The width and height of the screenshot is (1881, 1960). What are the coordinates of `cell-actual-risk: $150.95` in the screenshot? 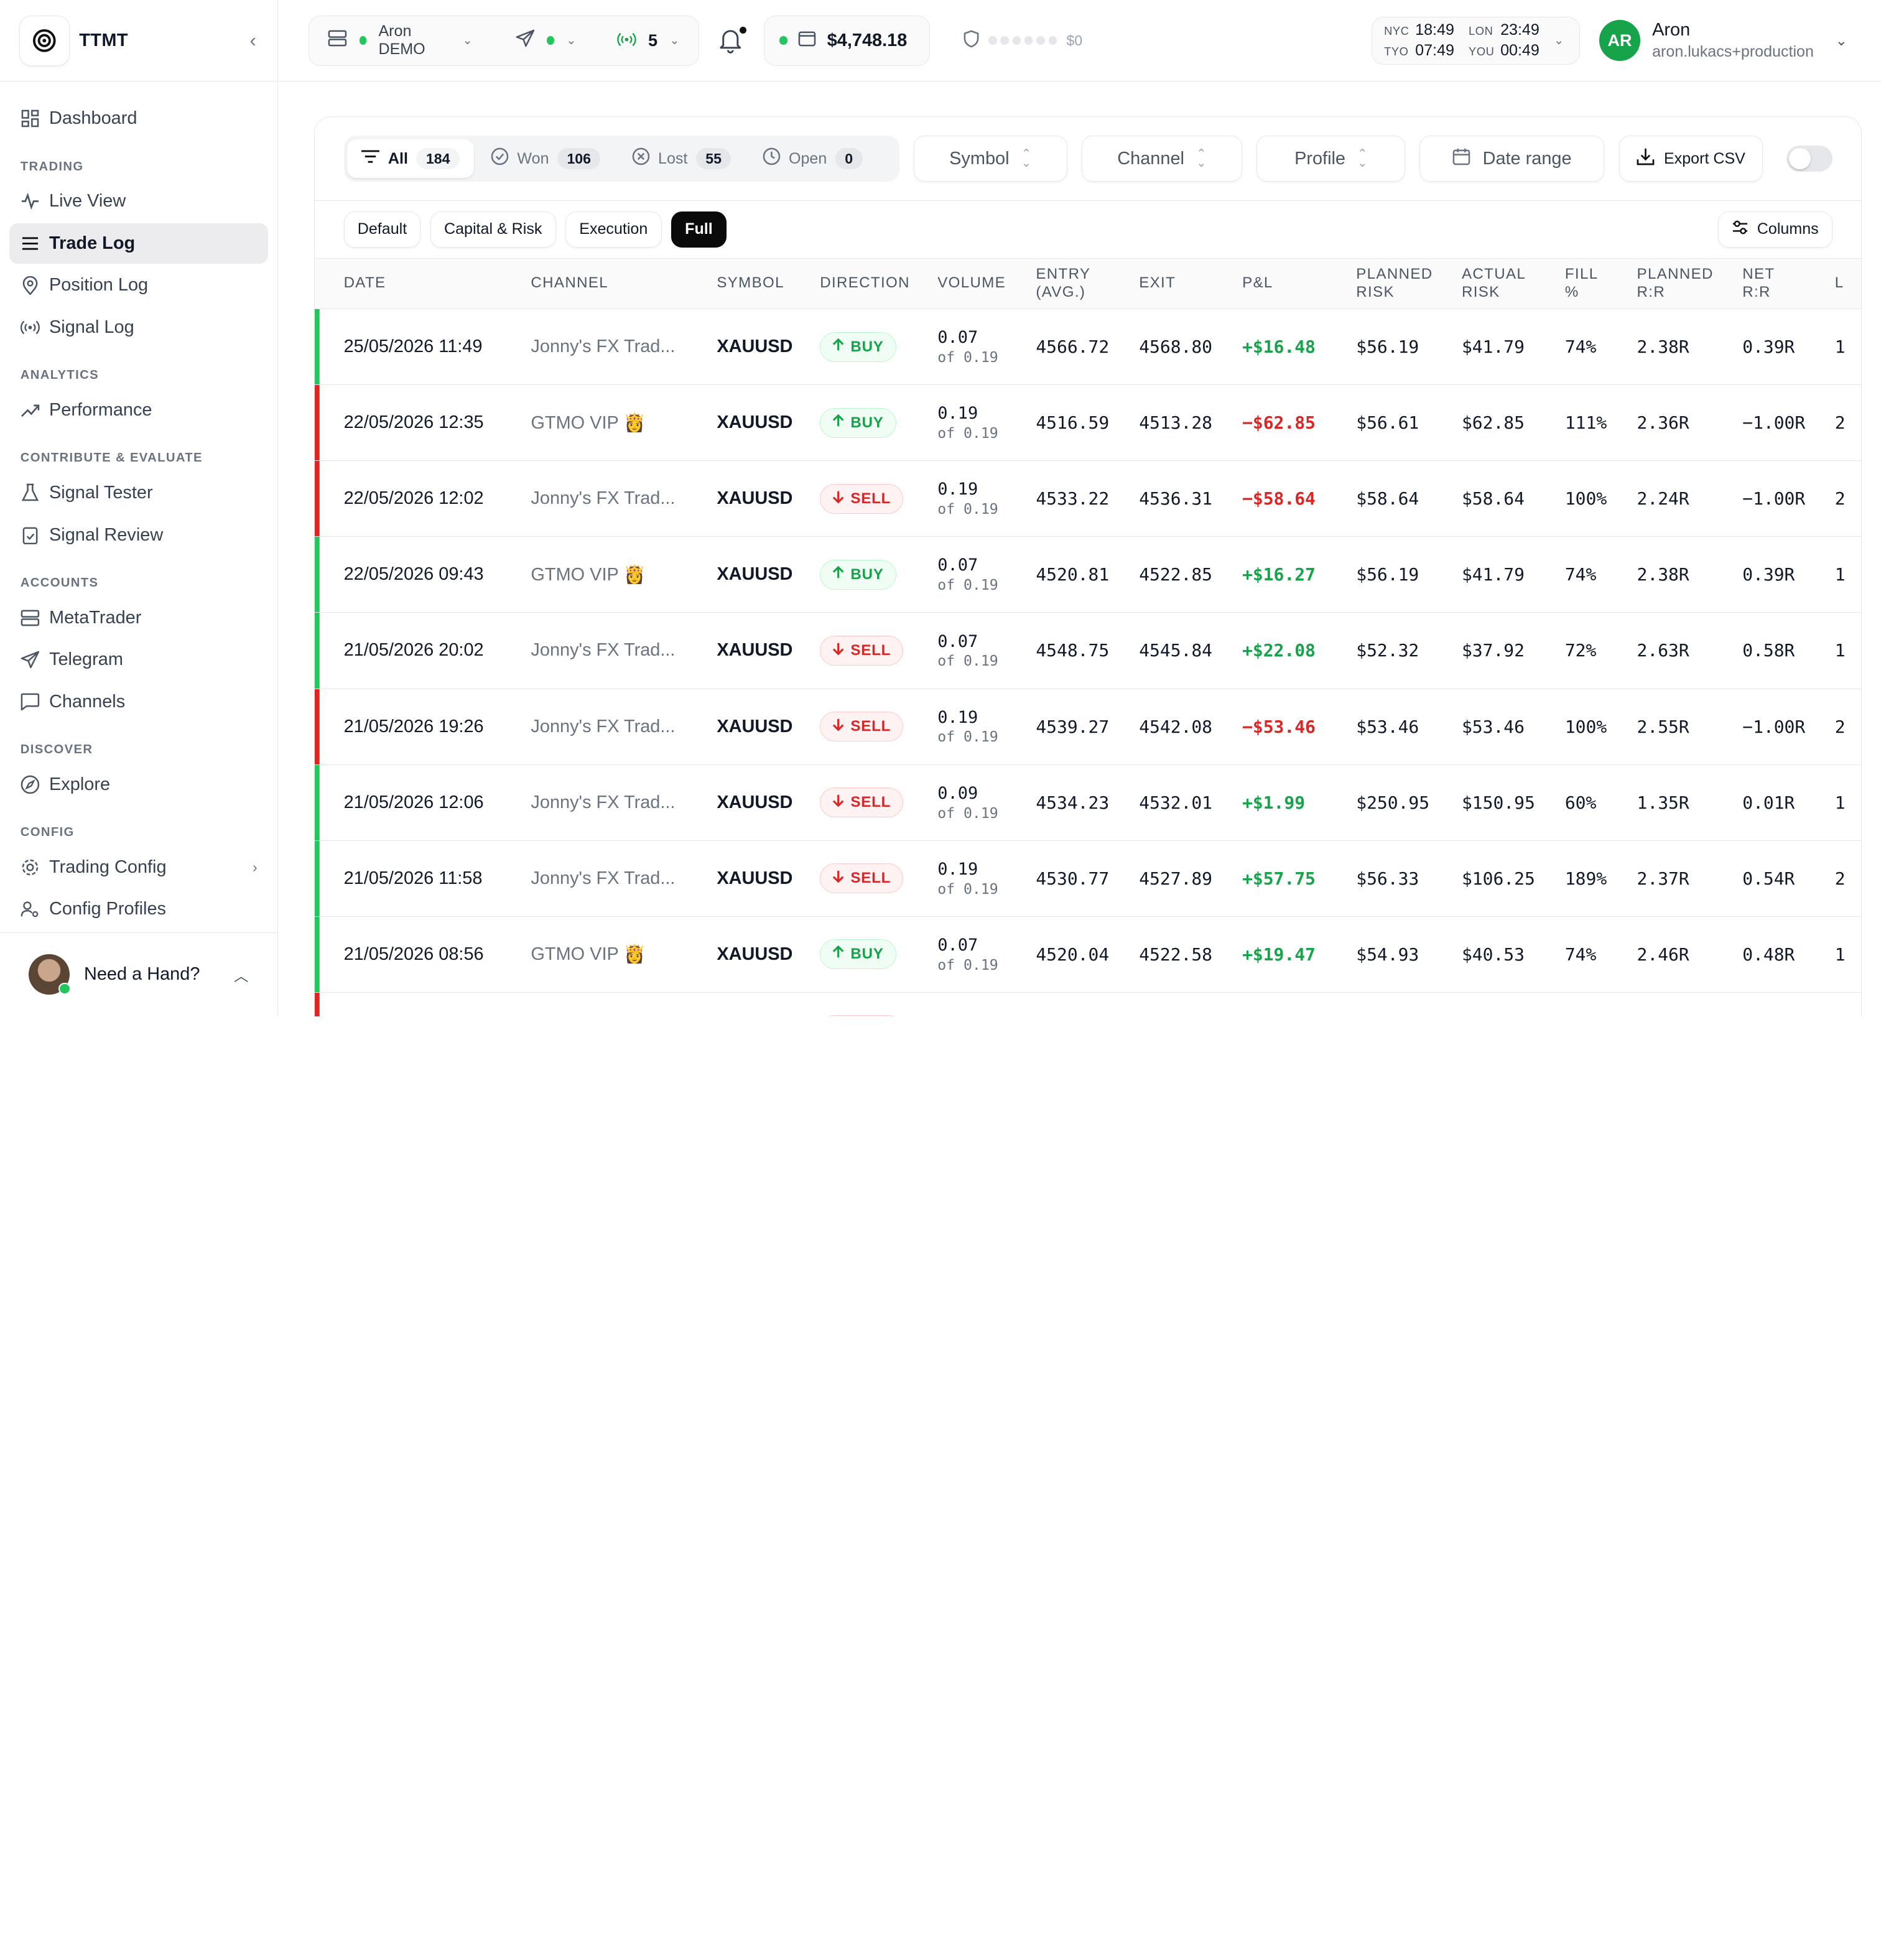 It's located at (1504, 802).